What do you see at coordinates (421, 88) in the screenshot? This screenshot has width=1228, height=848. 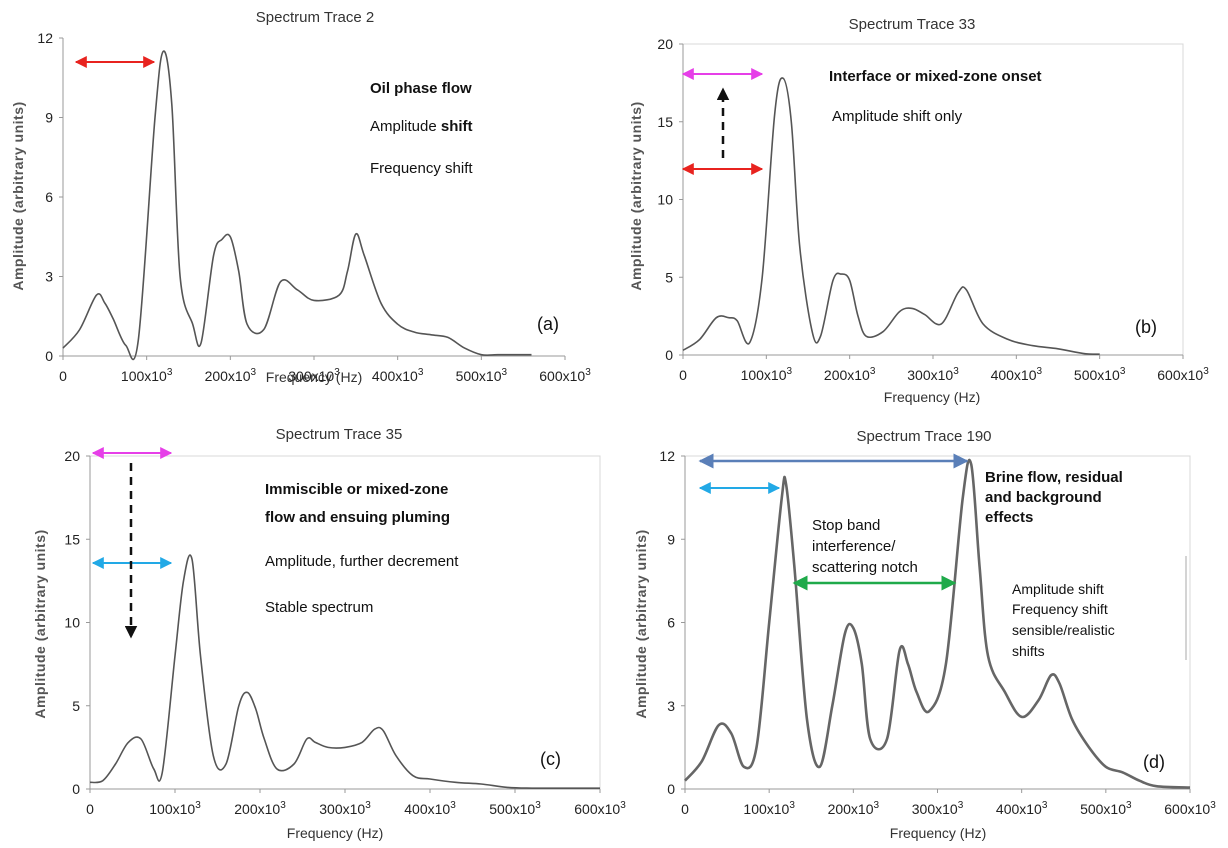 I see `annotation-oil-phase-flow: Oil phase flow` at bounding box center [421, 88].